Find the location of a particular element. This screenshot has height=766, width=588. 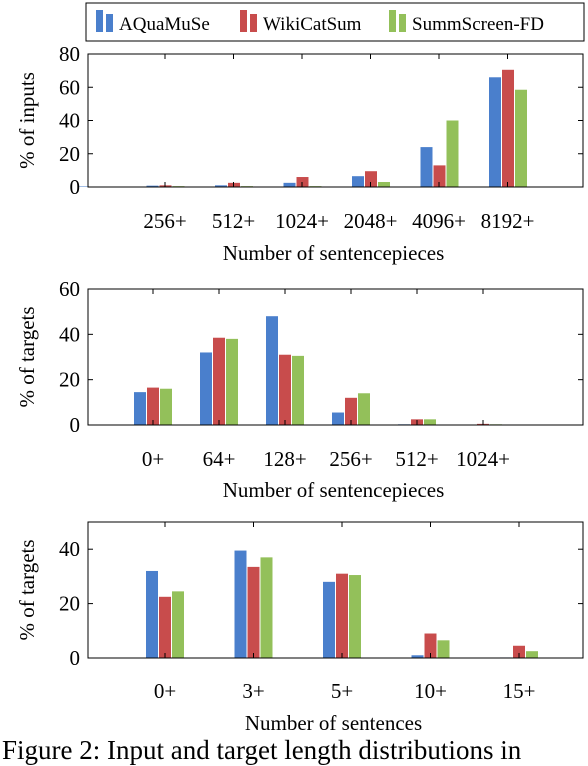

xtick-label-1-1: 64+ is located at coordinates (219, 459).